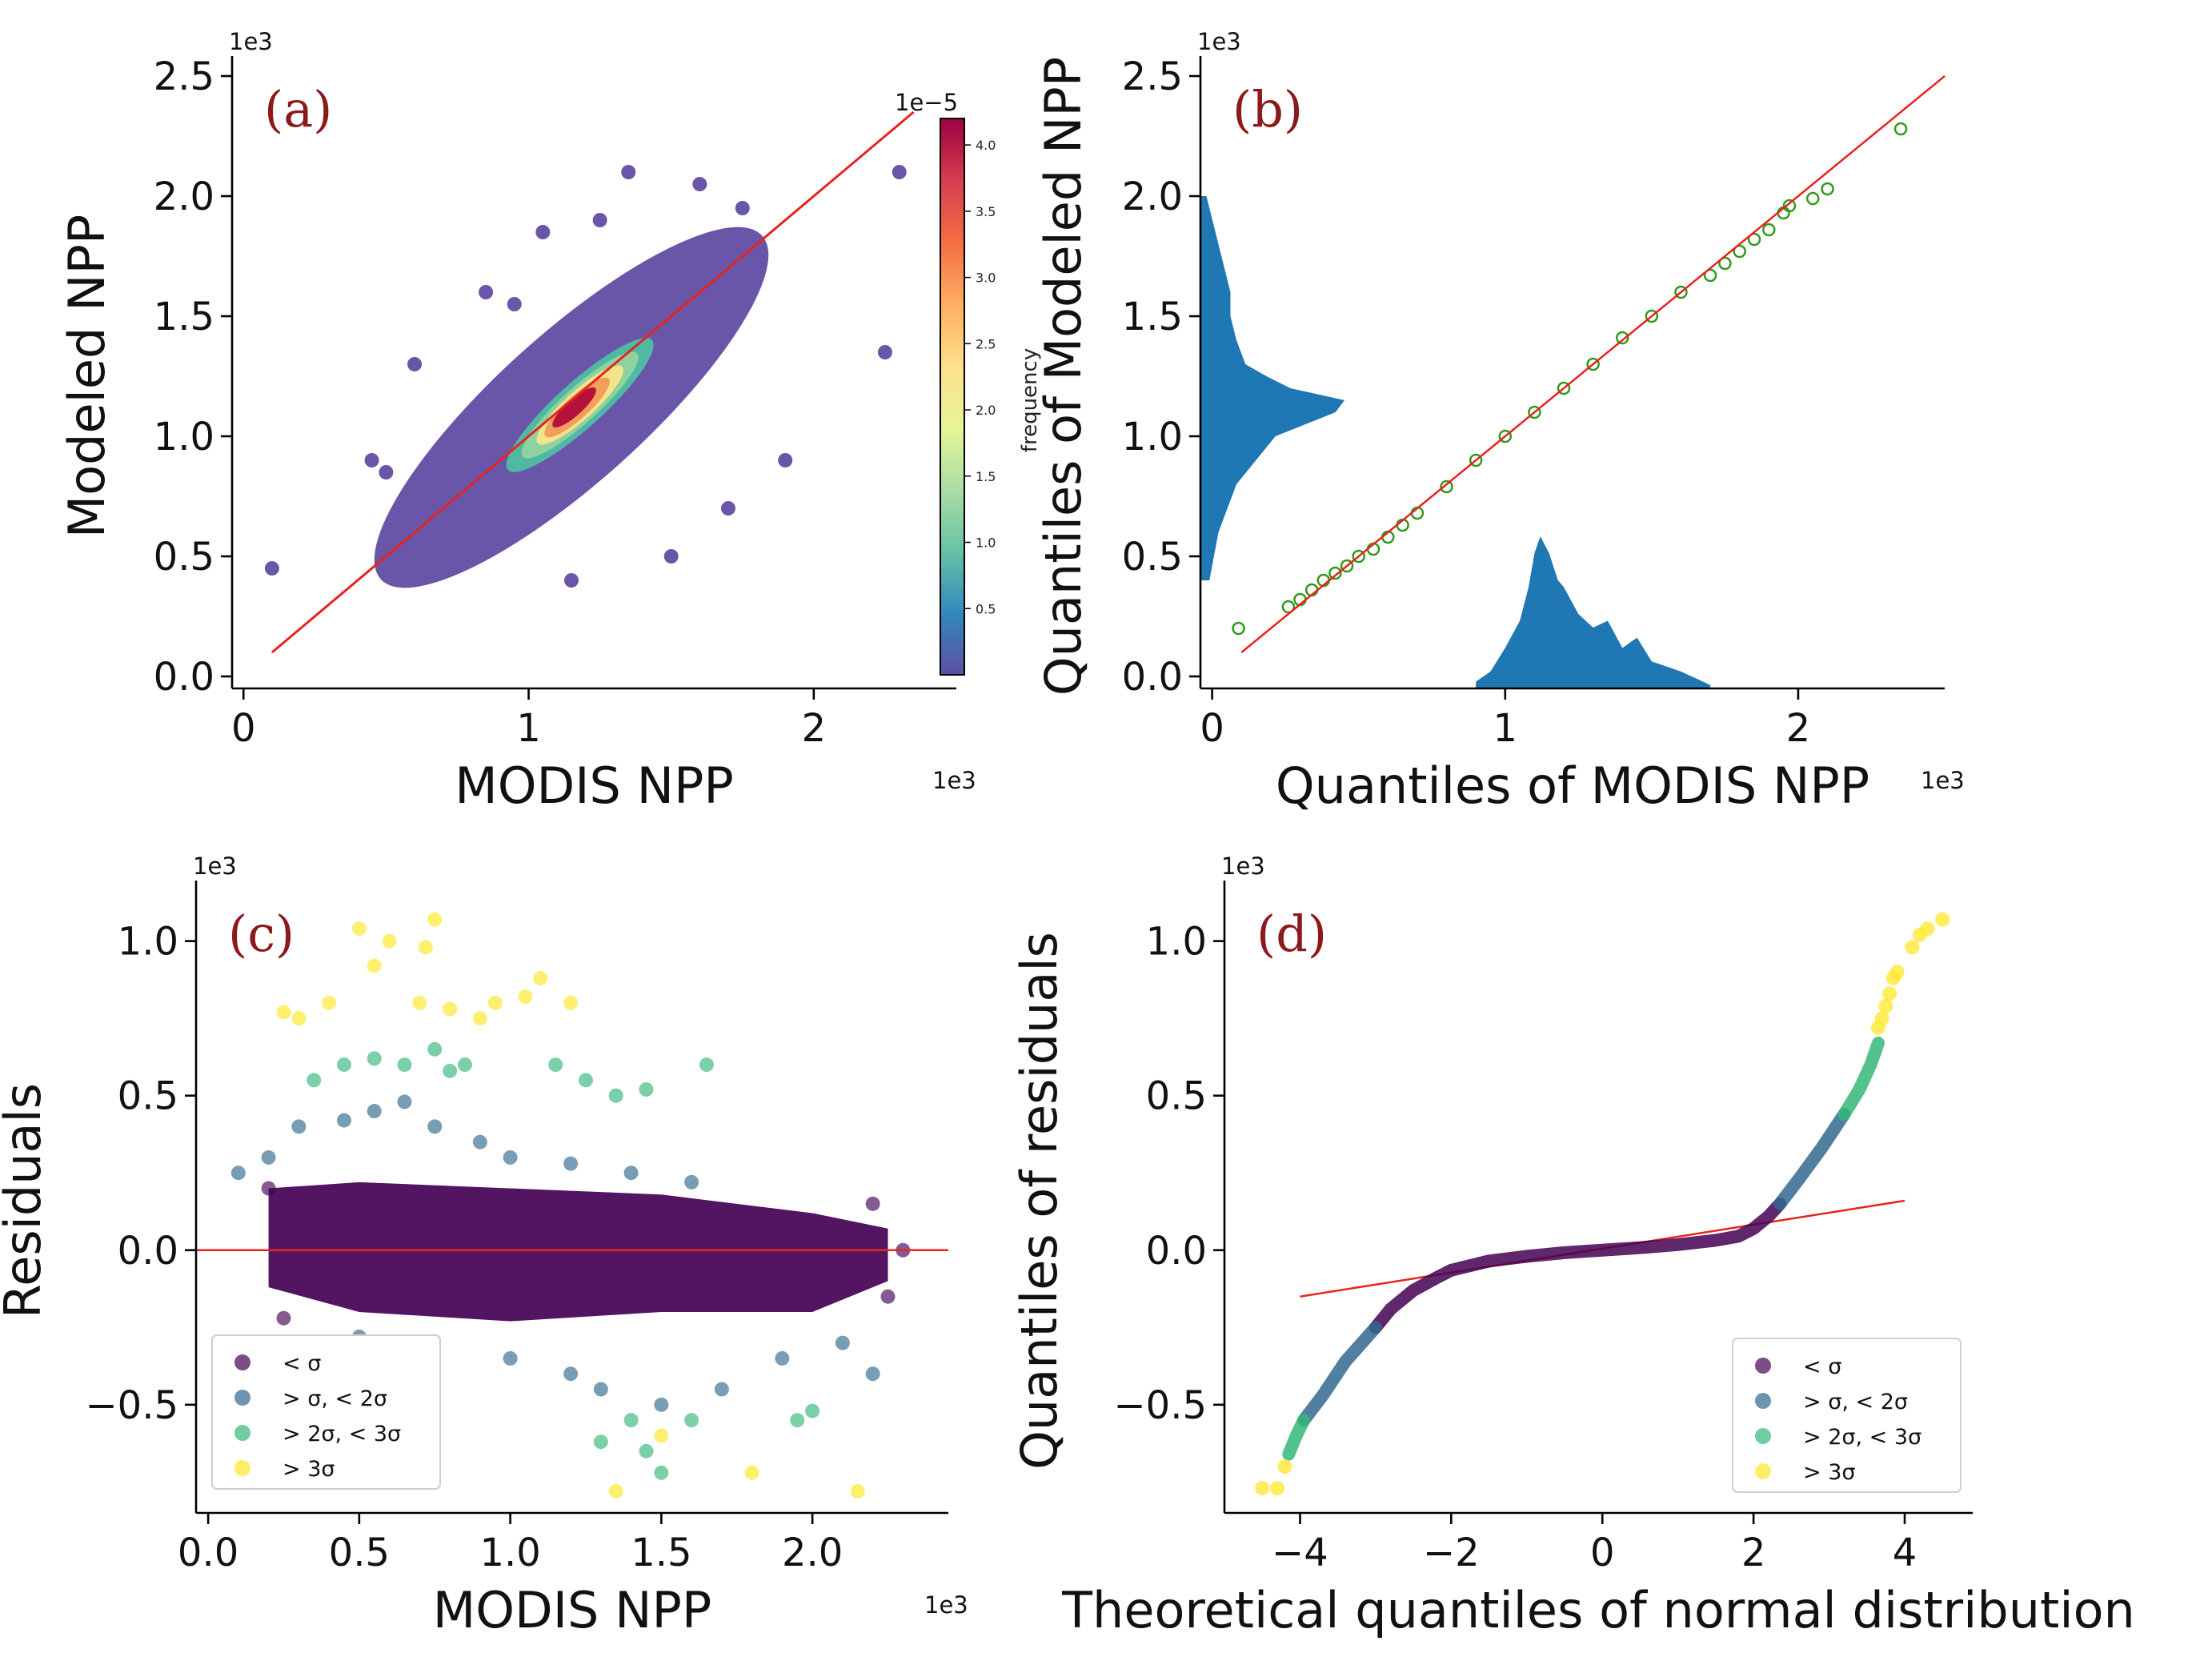 The image size is (2212, 1653). What do you see at coordinates (1152, 76) in the screenshot?
I see `y-tick-label: 2.5` at bounding box center [1152, 76].